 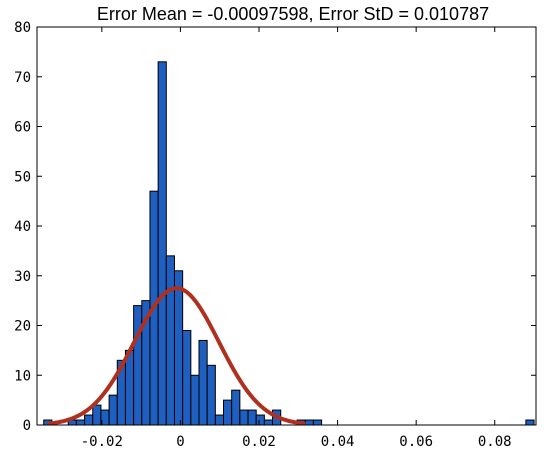 I want to click on y-tick-label: 70, so click(x=22, y=78).